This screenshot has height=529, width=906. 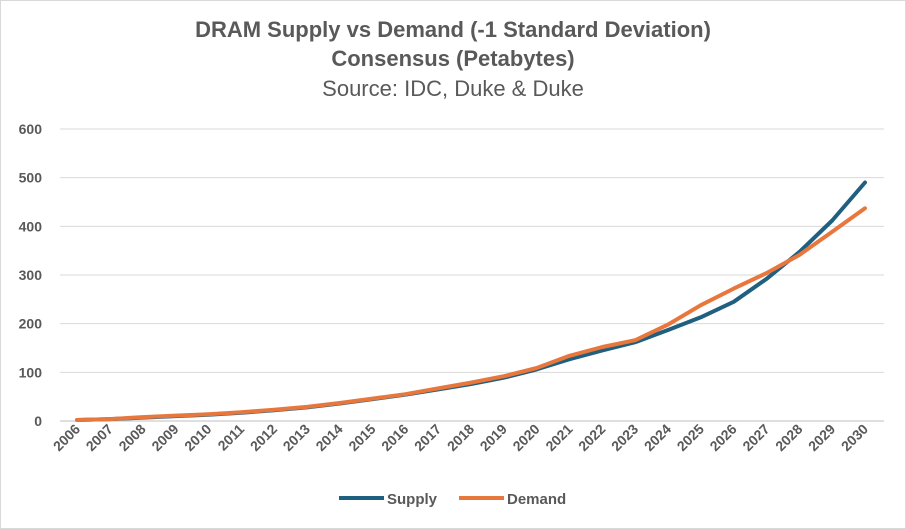 I want to click on x-tick-label: 2028, so click(x=788, y=437).